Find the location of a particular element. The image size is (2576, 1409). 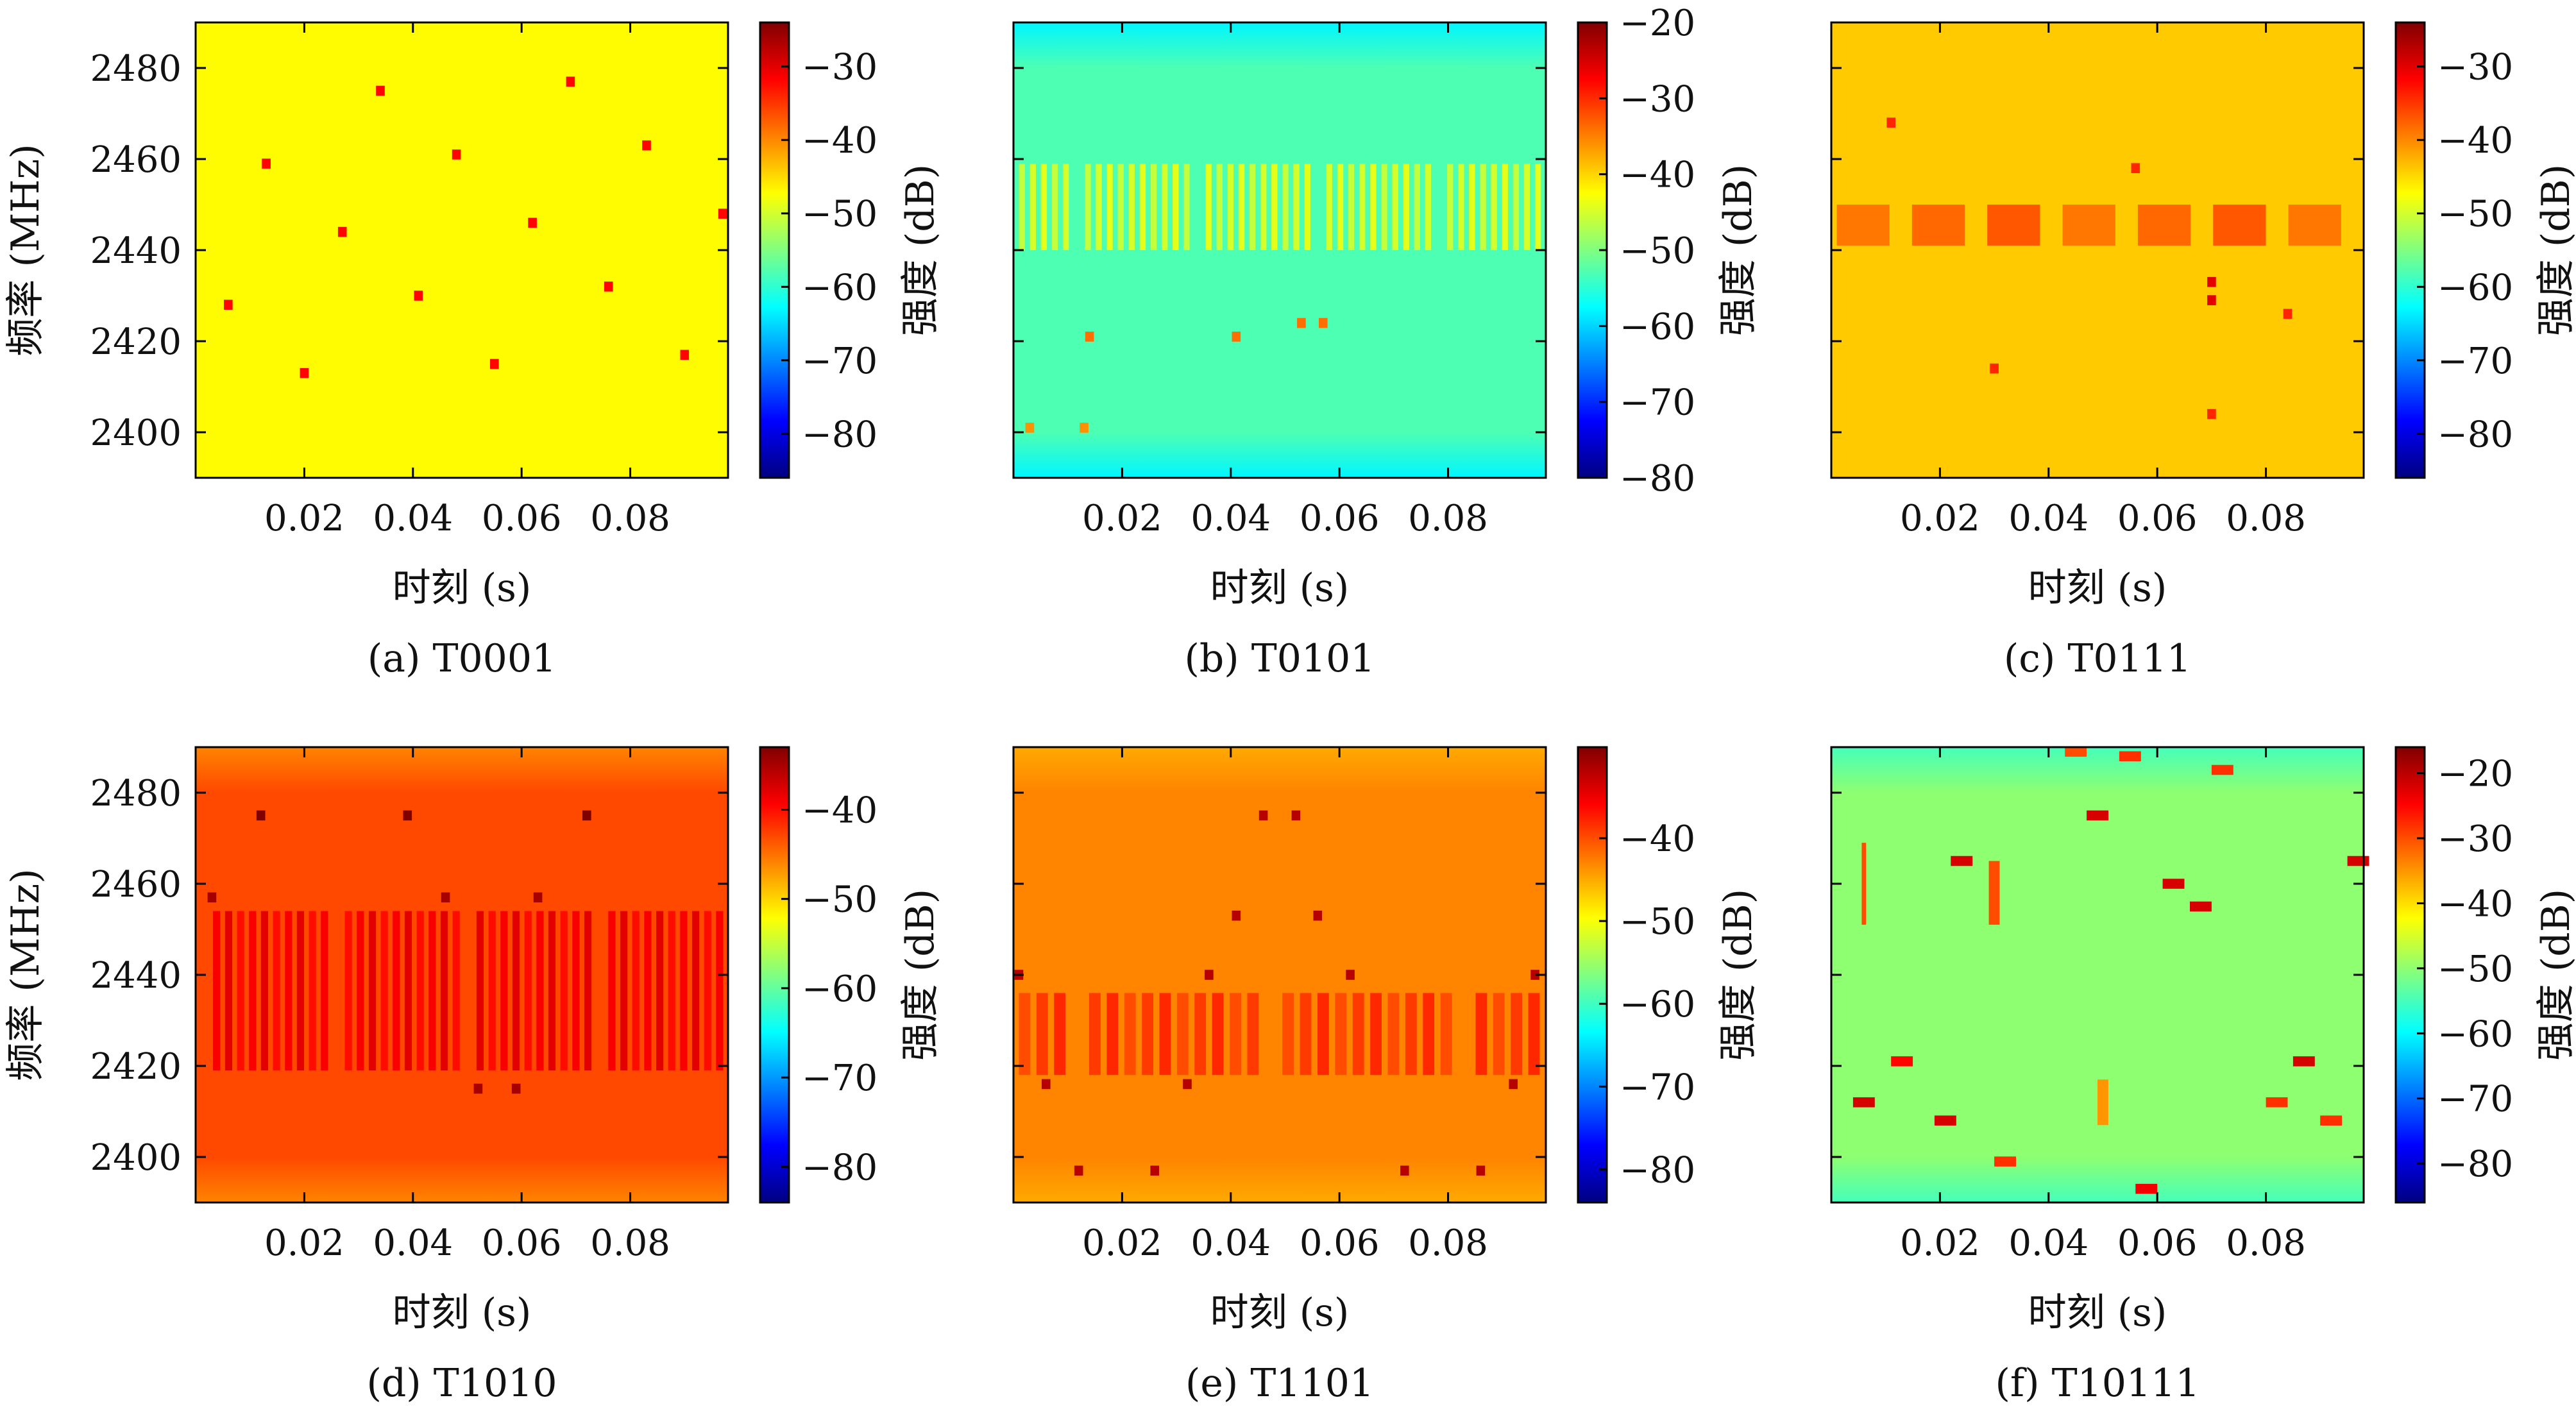

y-tick-label: 2440 is located at coordinates (136, 251).